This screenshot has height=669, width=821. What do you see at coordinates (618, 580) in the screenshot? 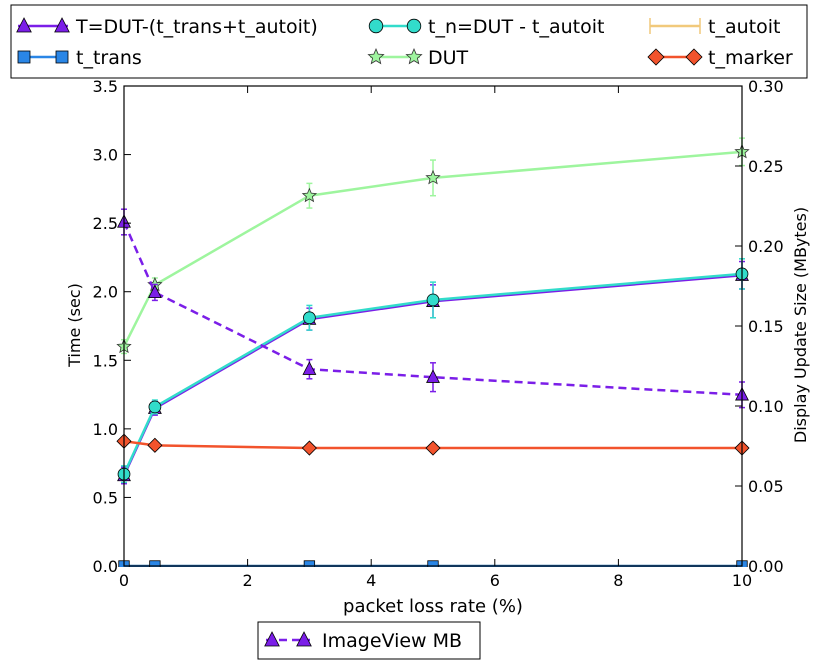
I see `x-tick-label: 8` at bounding box center [618, 580].